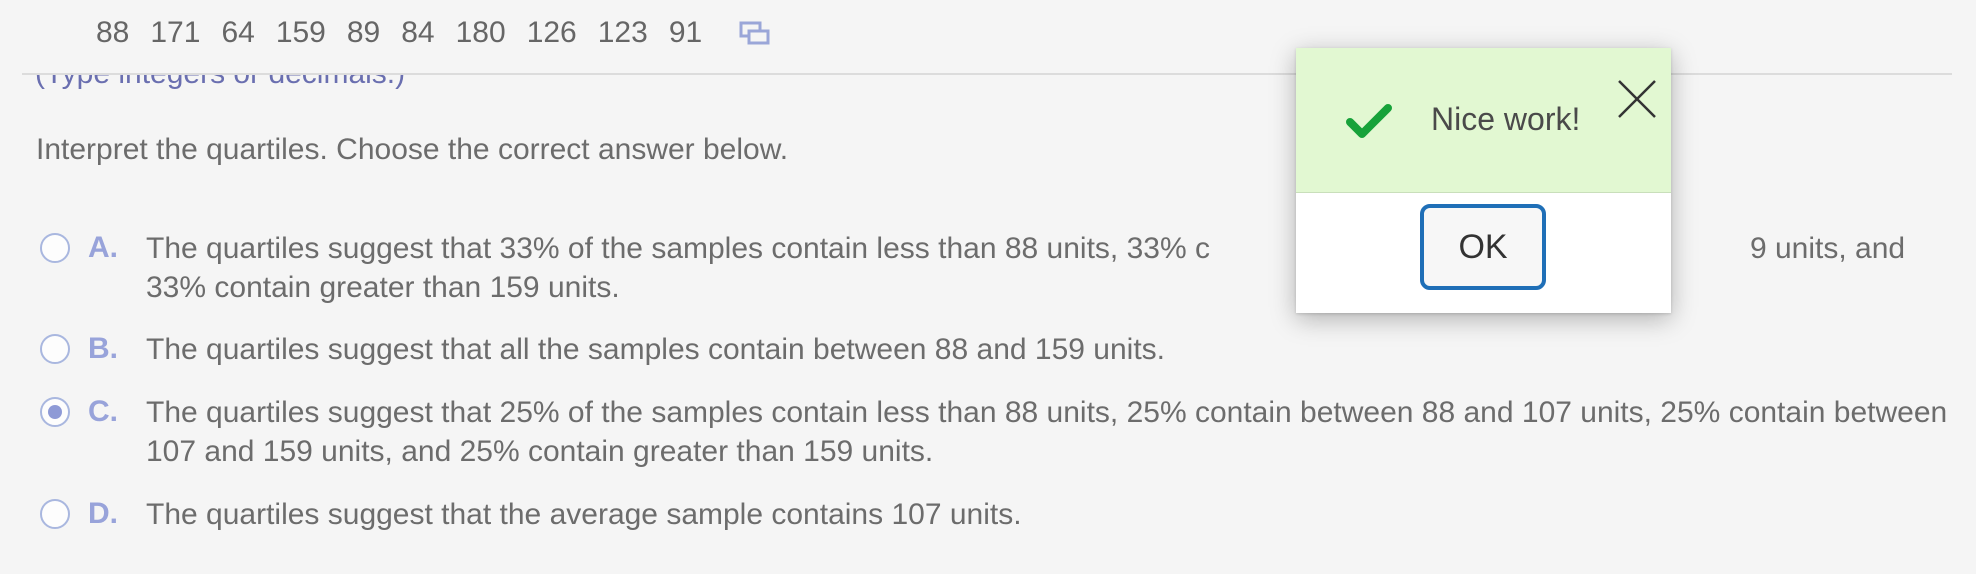 The height and width of the screenshot is (574, 1976). Describe the element at coordinates (363, 33) in the screenshot. I see `data-value: 89` at that location.